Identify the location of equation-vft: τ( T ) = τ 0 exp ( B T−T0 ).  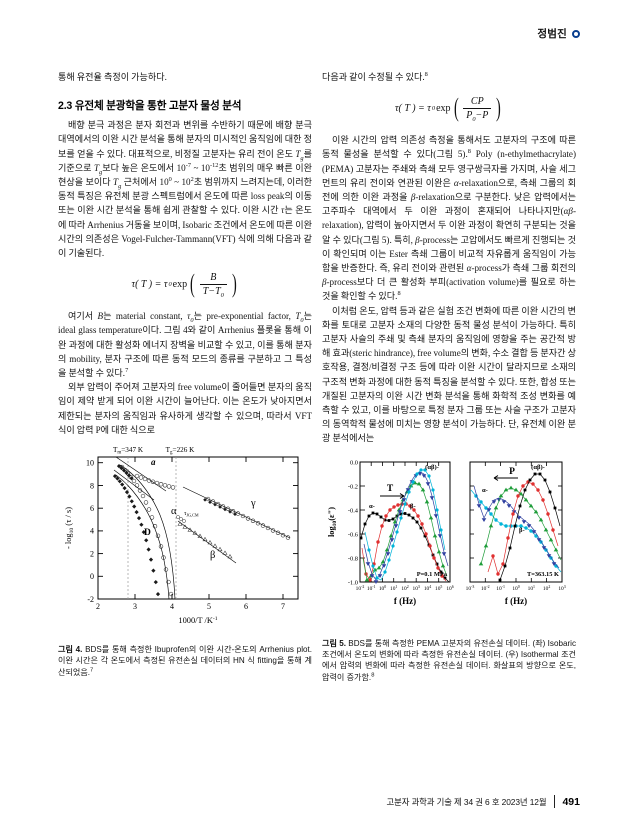
(184, 284).